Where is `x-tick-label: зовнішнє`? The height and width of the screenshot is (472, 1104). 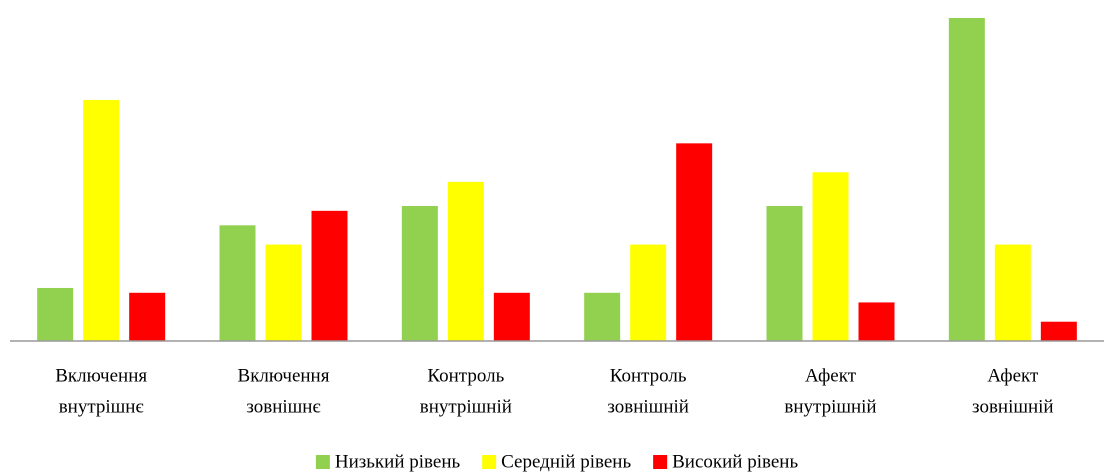 x-tick-label: зовнішнє is located at coordinates (283, 406).